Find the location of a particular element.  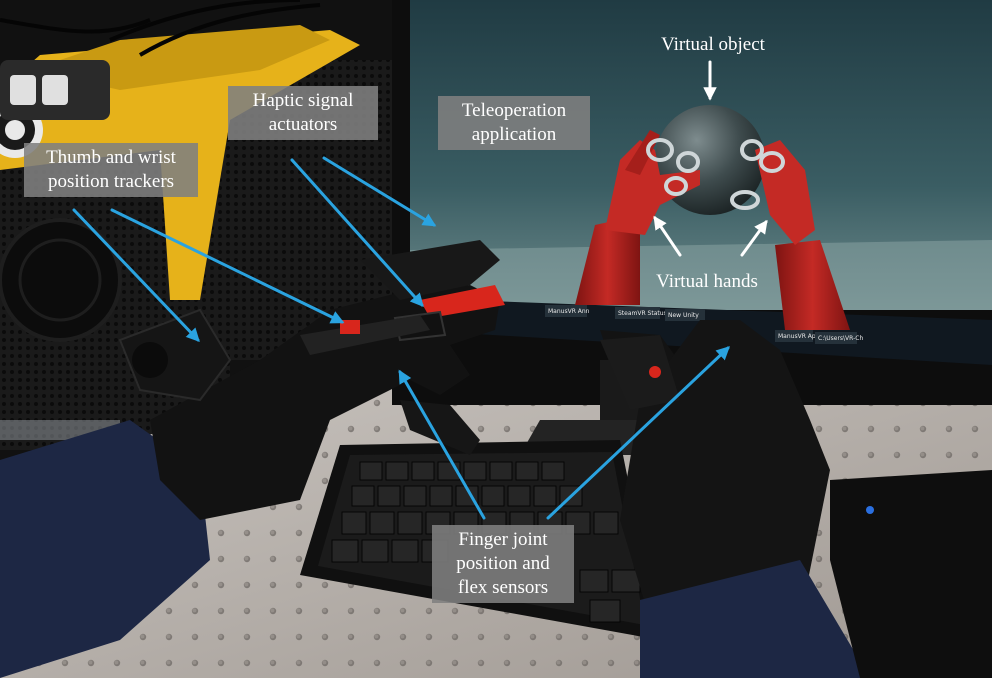

label-line: actuators is located at coordinates (303, 124).